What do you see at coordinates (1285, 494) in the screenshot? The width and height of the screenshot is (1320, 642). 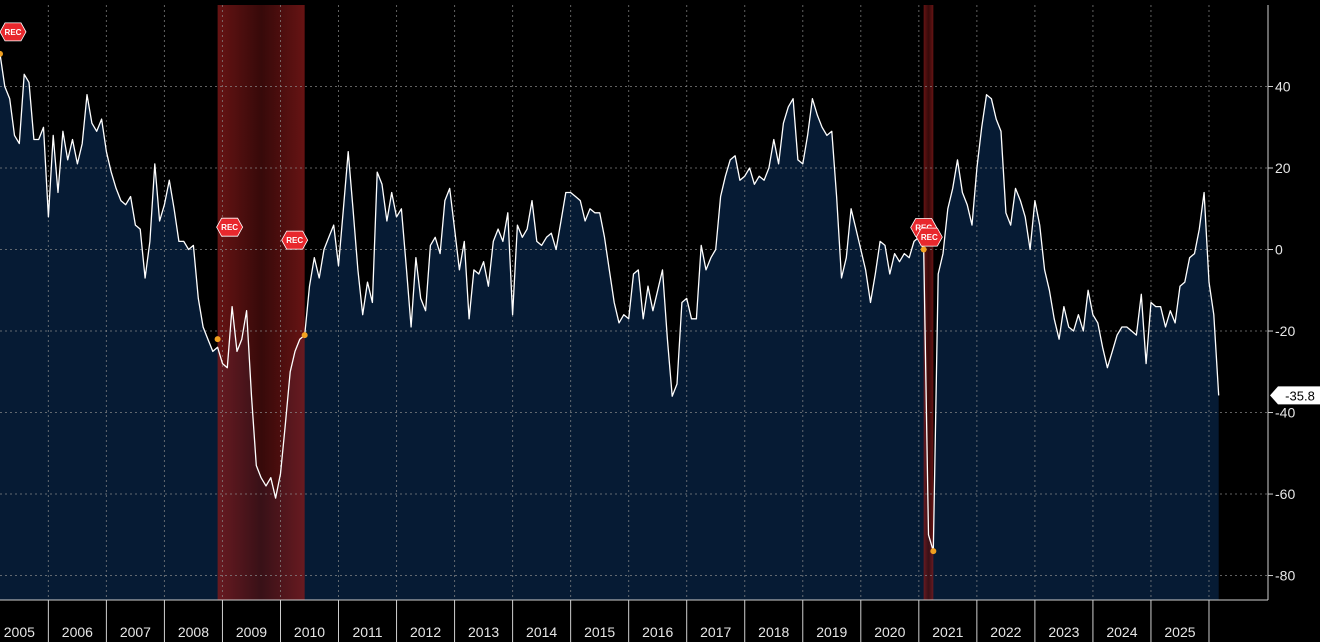 I see `y-tick-label: -60` at bounding box center [1285, 494].